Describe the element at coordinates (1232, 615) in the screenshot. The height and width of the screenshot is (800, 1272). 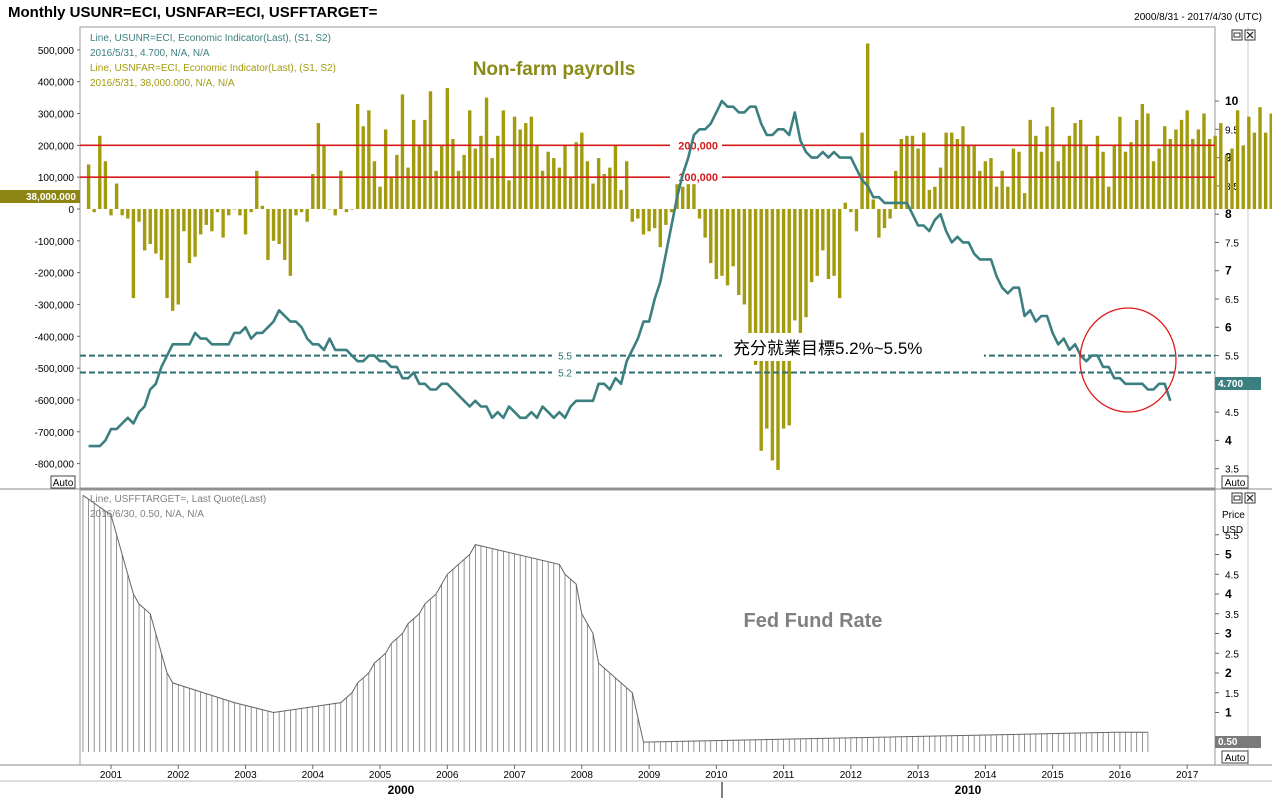
I see `fed-axis-tick-label: 3.5` at that location.